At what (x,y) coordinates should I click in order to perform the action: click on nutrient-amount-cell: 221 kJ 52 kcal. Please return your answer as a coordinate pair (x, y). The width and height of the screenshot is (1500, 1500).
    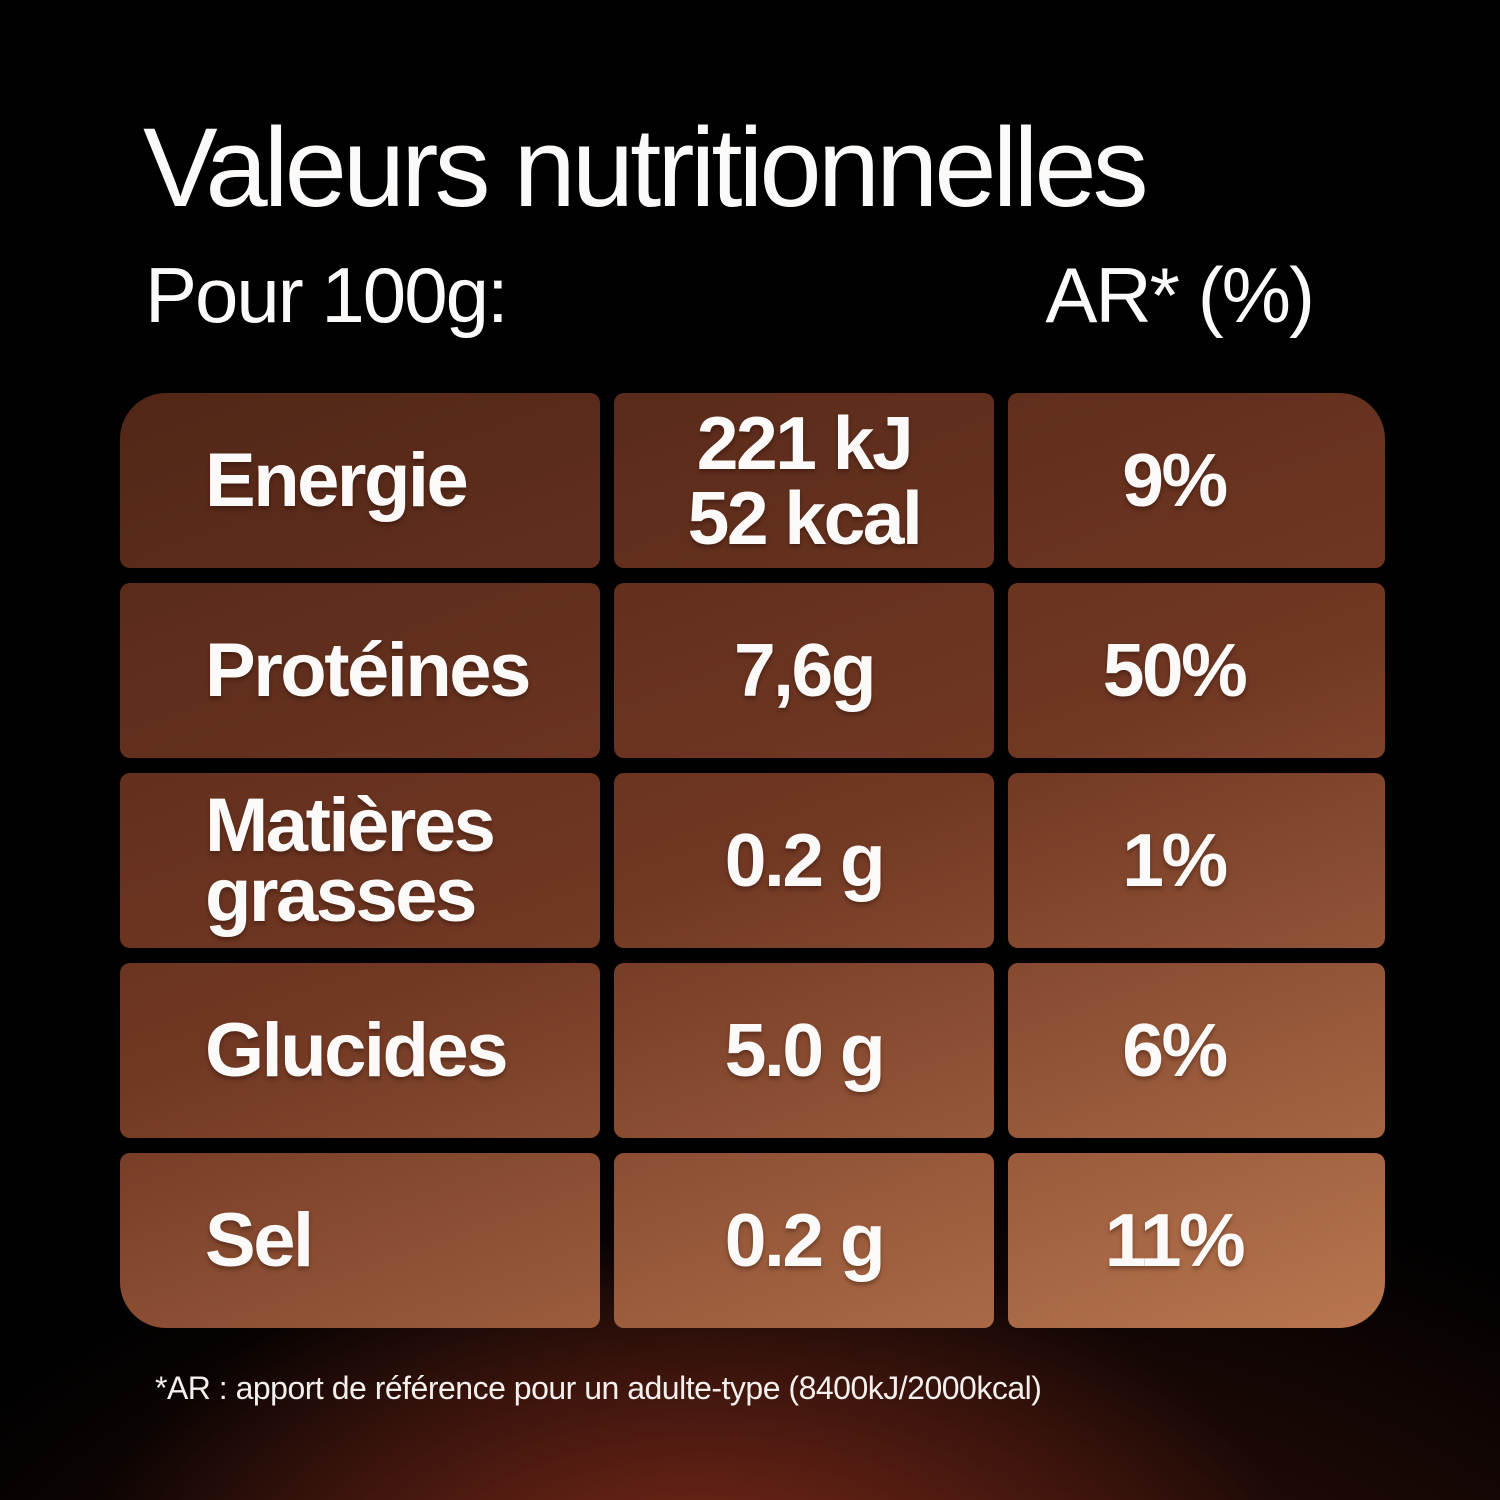
    Looking at the image, I should click on (804, 480).